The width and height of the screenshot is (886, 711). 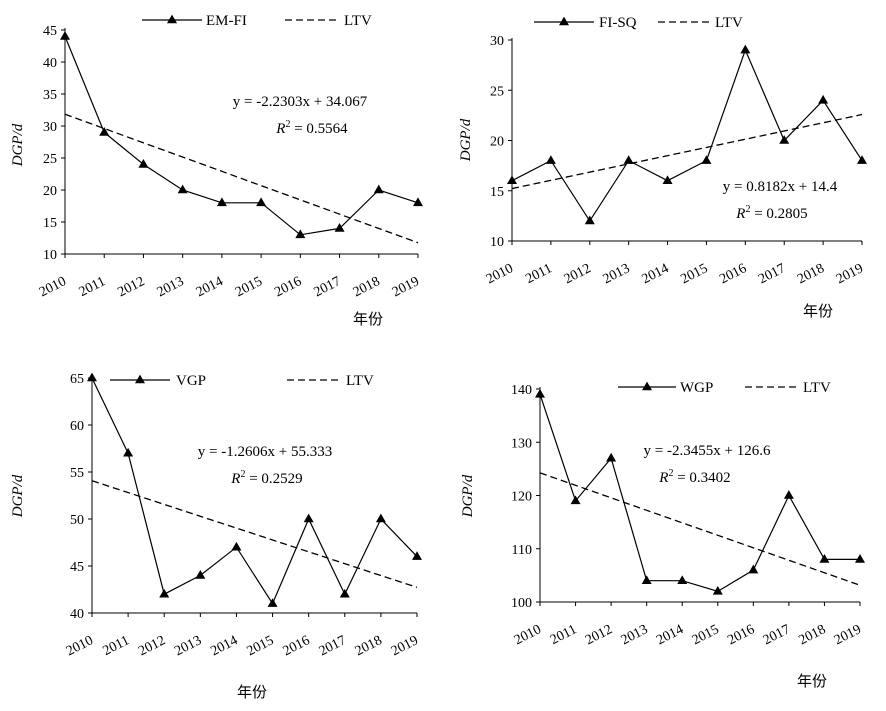 I want to click on y-tick-label: 40, so click(x=50, y=63).